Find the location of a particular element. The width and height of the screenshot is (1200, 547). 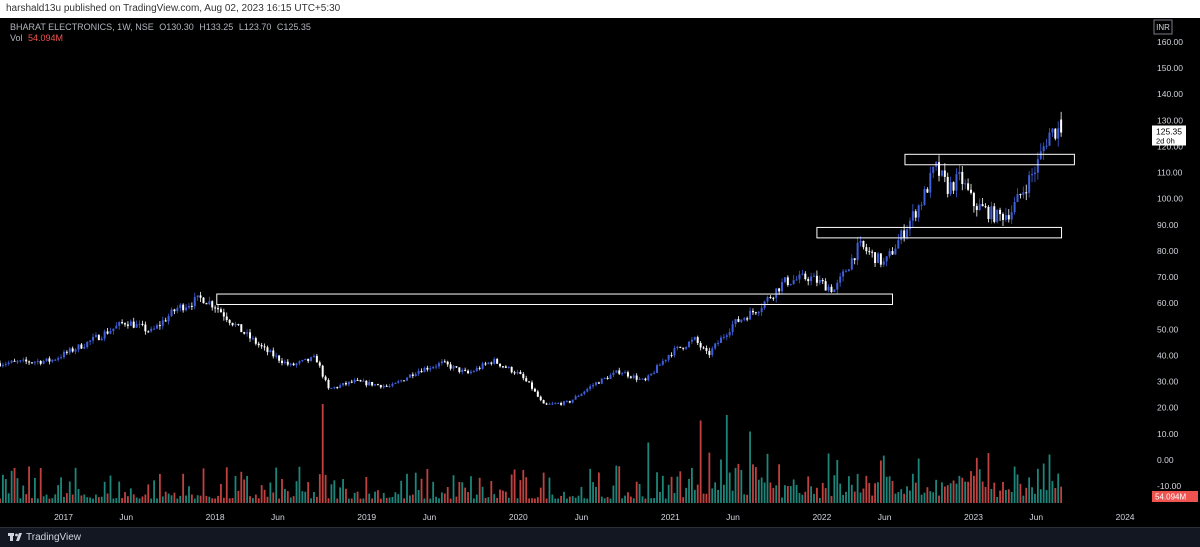

y-tick-label: 60.00 is located at coordinates (1168, 303).